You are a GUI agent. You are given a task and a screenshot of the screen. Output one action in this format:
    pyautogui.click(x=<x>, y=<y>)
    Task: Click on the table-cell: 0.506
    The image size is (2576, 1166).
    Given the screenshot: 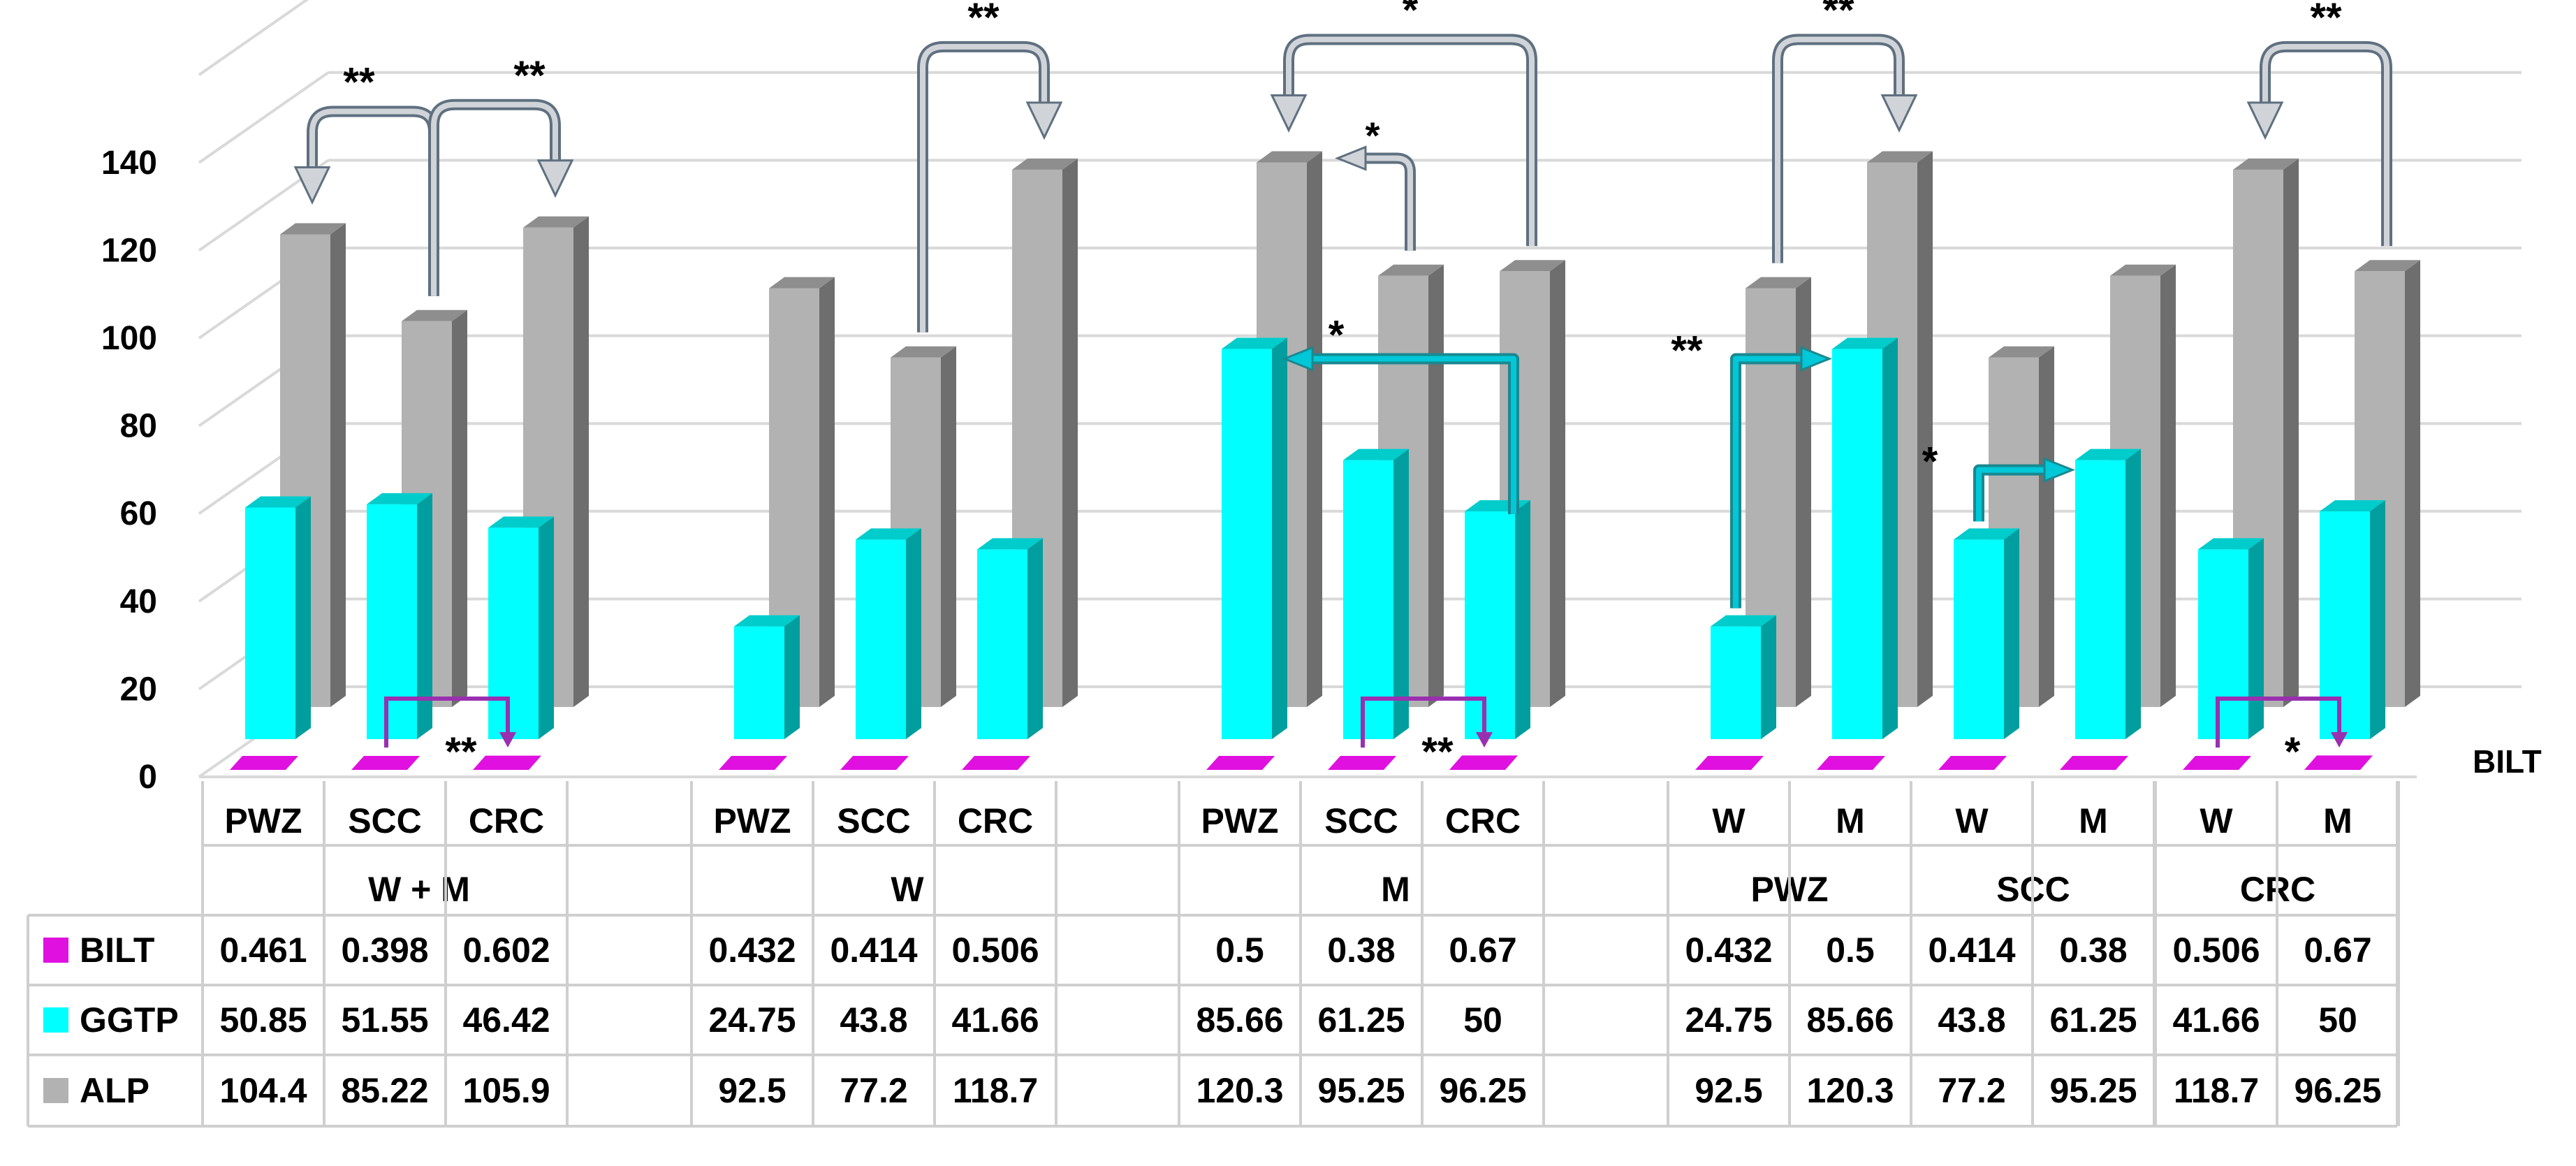 What is the action you would take?
    pyautogui.click(x=995, y=950)
    